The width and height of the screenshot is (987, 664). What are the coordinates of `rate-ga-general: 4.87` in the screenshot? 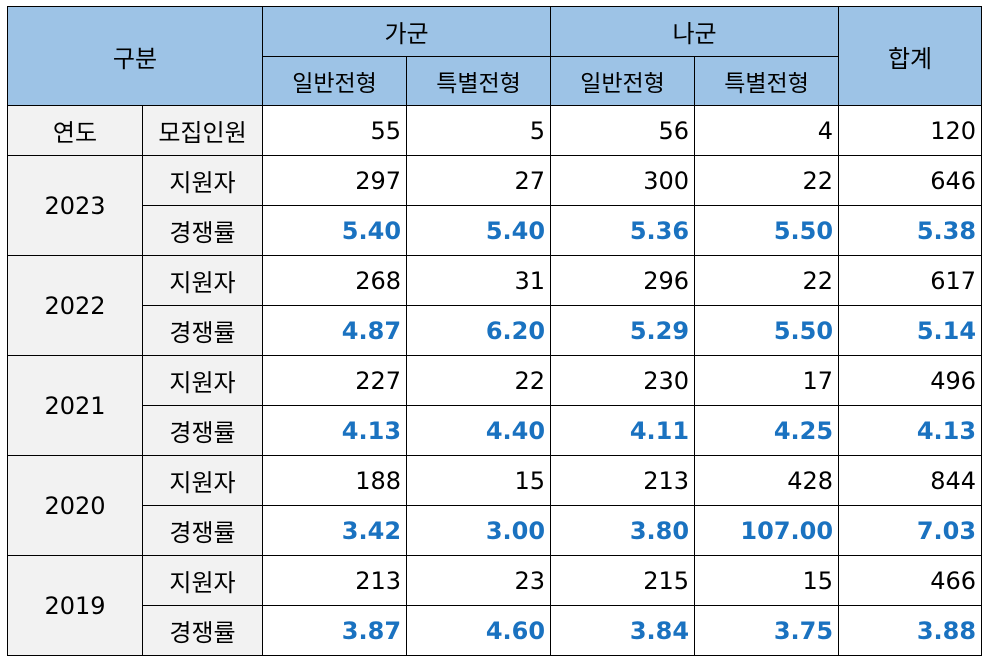 It's located at (335, 330).